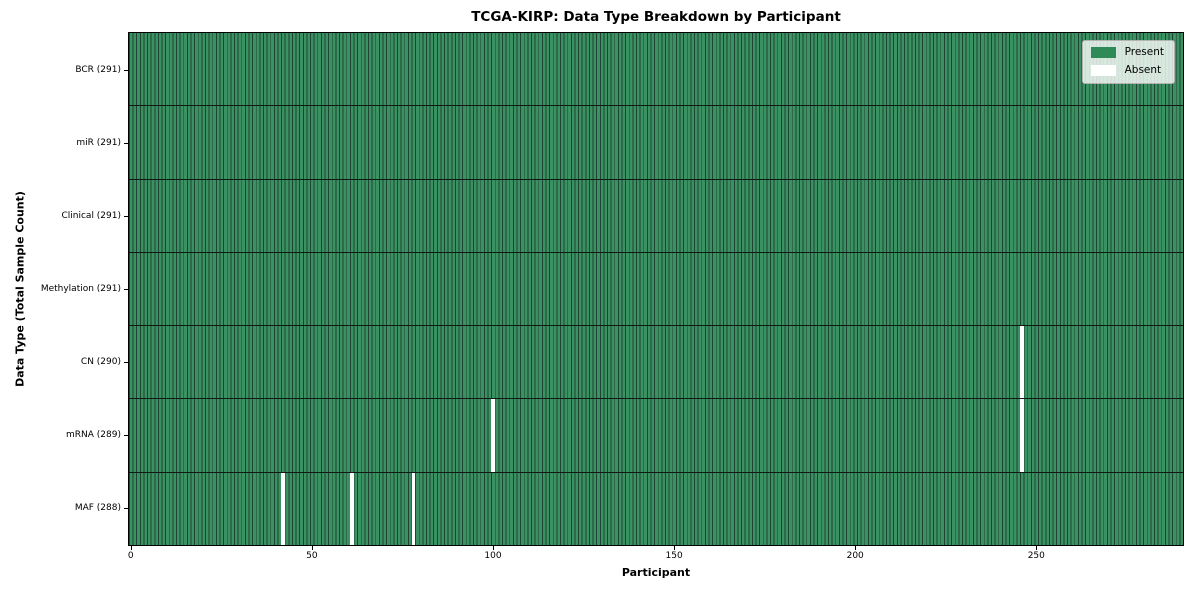  I want to click on heatmap-row-mir, so click(656, 142).